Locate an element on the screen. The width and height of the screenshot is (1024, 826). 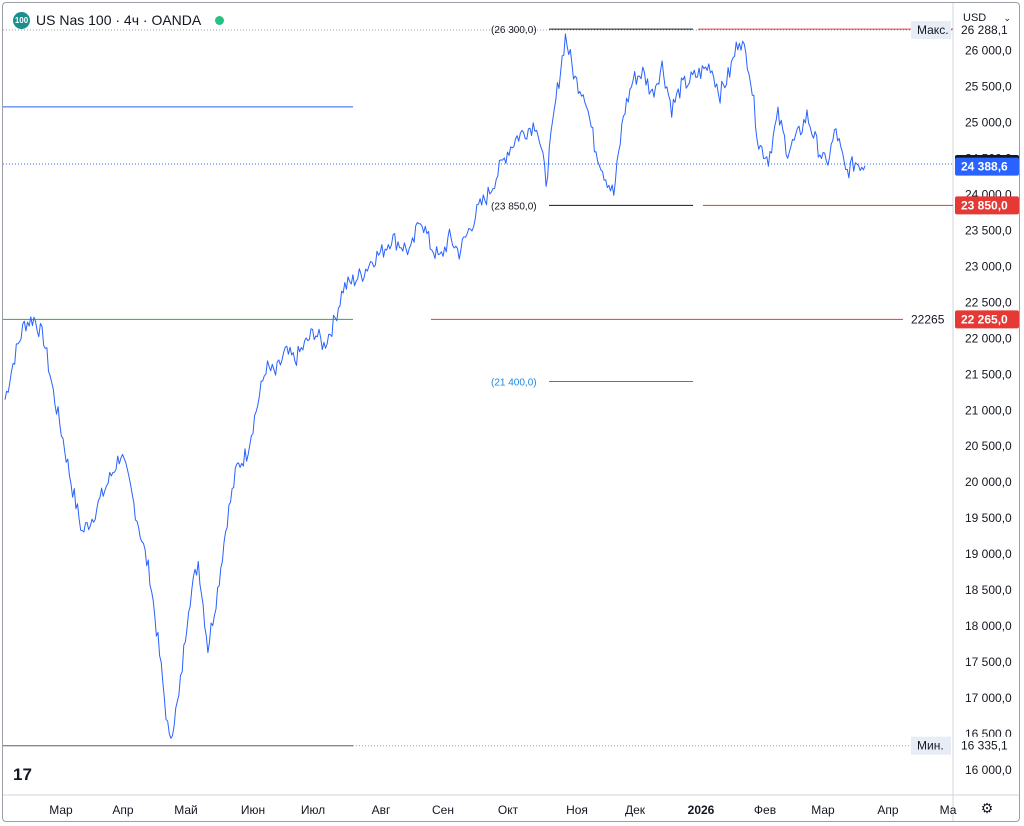
symbol-title: US Nas 100 · 4ч · OANDA is located at coordinates (119, 20).